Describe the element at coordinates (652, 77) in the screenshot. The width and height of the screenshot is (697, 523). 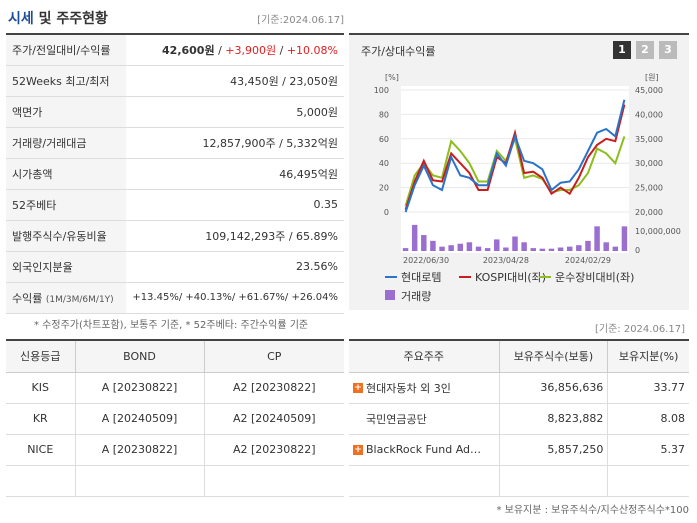
I see `right-axis-unit: [원]` at that location.